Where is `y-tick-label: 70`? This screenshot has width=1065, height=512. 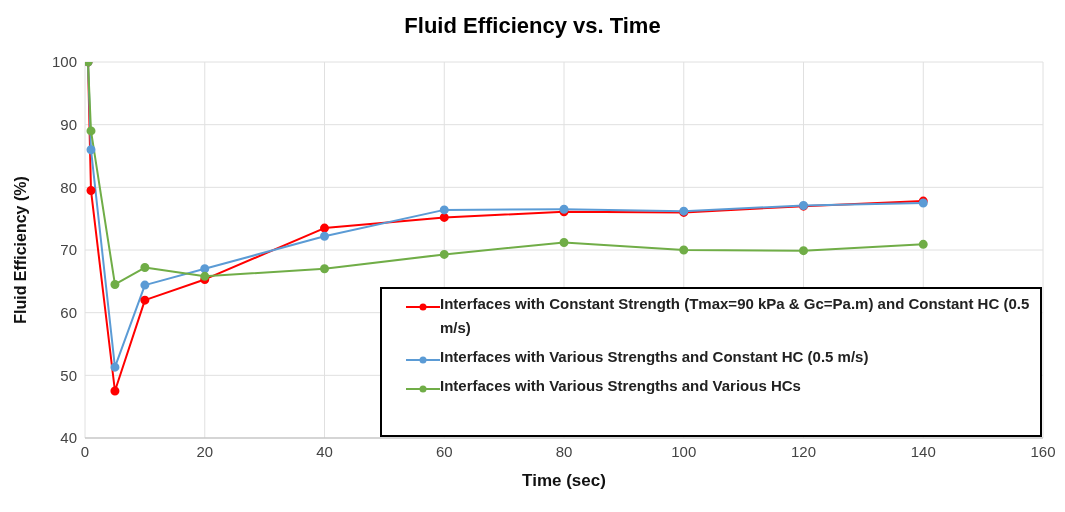 y-tick-label: 70 is located at coordinates (68, 250).